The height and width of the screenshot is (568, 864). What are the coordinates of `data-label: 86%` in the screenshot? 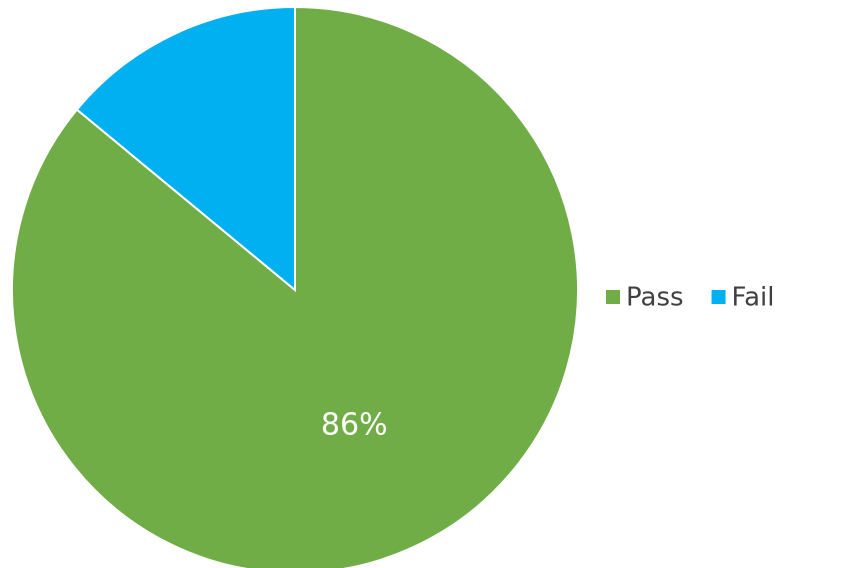 It's located at (354, 424).